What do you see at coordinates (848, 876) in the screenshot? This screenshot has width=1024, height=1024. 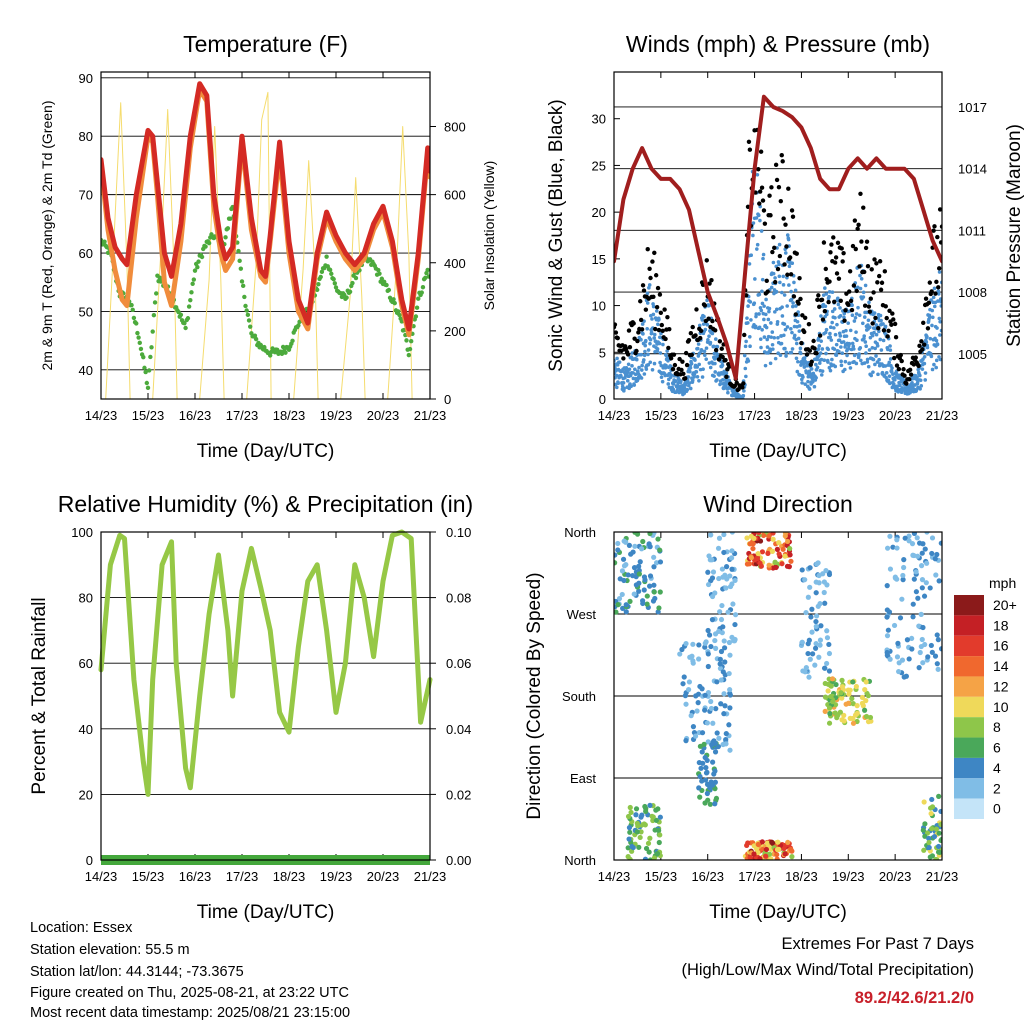 I see `x-tick-label: 19/23` at bounding box center [848, 876].